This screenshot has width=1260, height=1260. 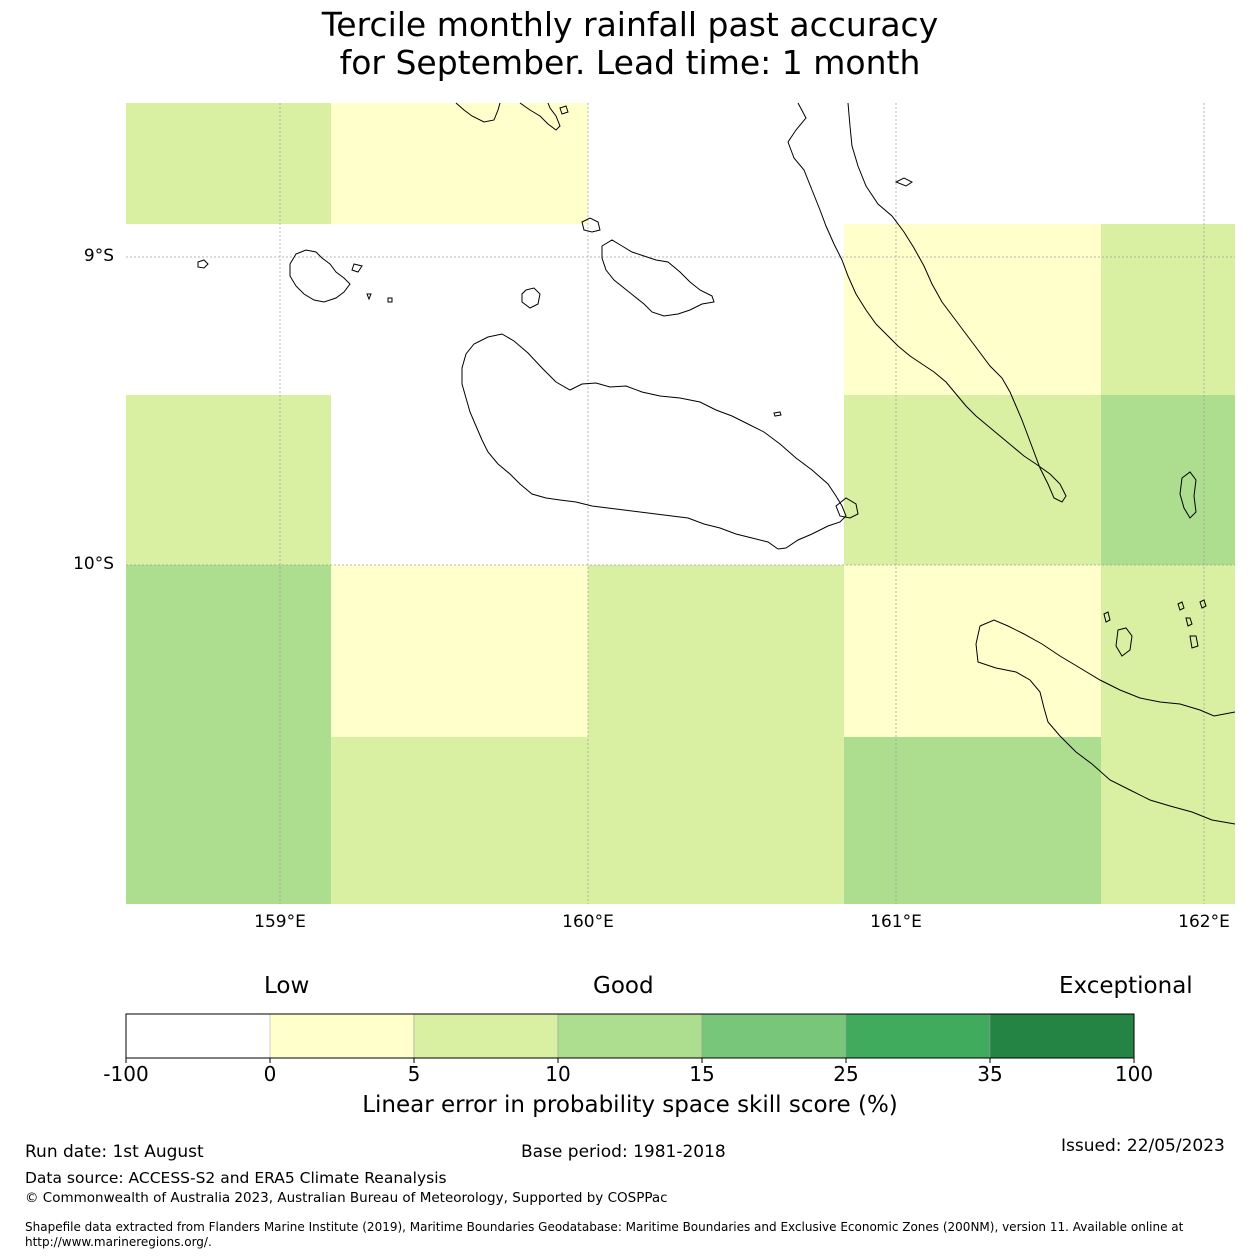 I want to click on colorbar-tick-label: 25, so click(x=846, y=1074).